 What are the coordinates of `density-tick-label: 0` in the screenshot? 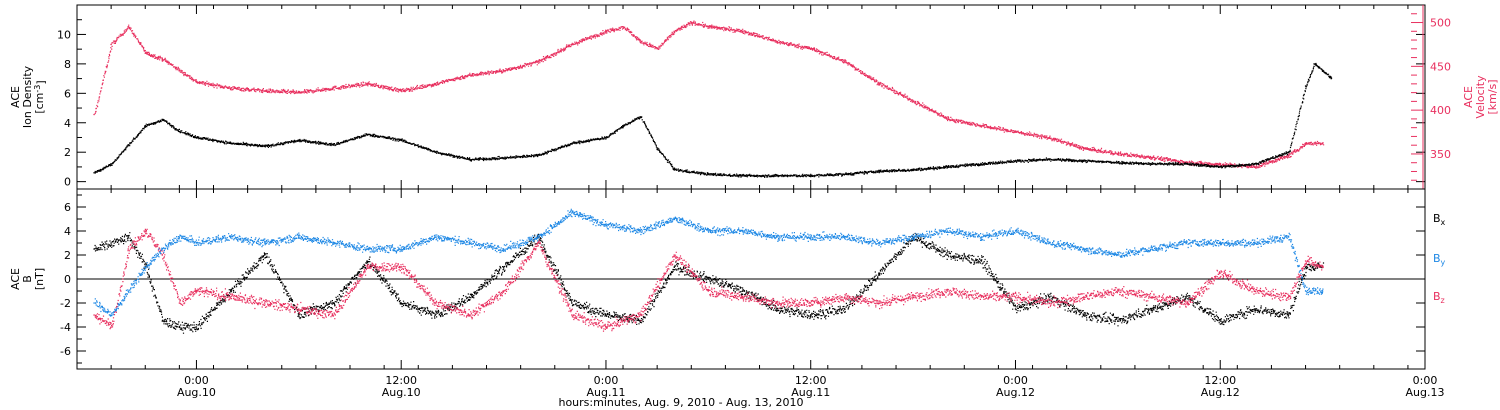 It's located at (67, 182).